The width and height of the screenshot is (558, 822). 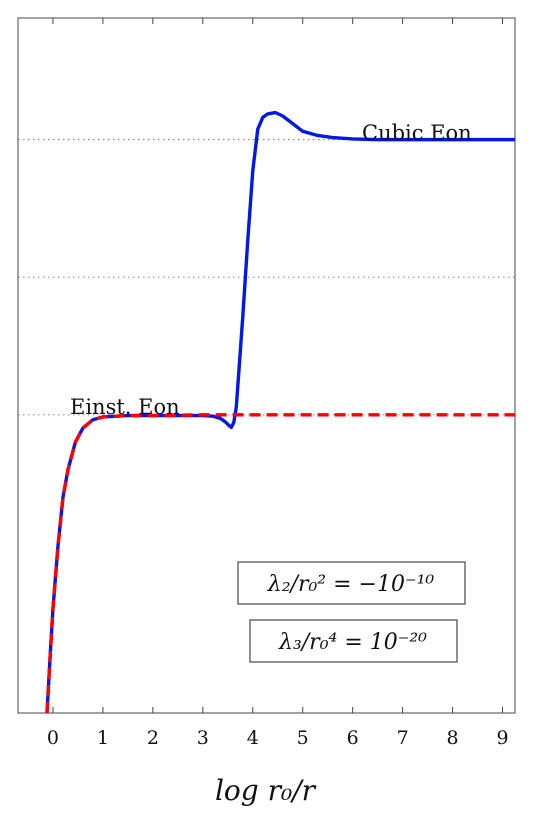 I want to click on x-tick-label: 4, so click(x=253, y=738).